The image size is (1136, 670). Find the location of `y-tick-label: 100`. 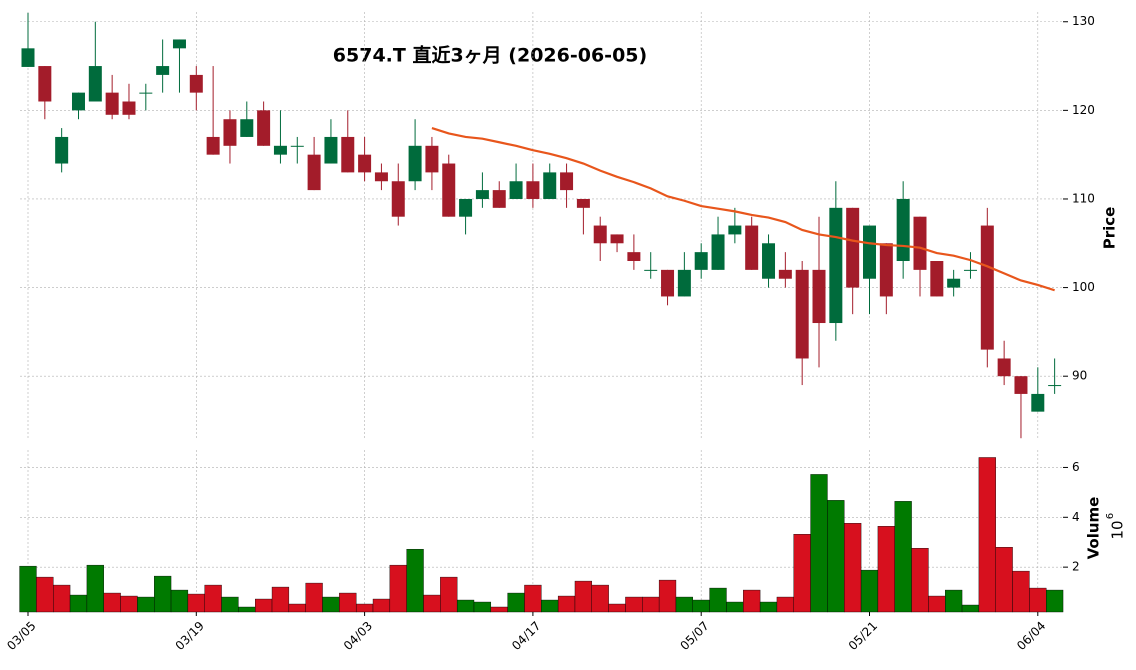

y-tick-label: 100 is located at coordinates (1083, 287).